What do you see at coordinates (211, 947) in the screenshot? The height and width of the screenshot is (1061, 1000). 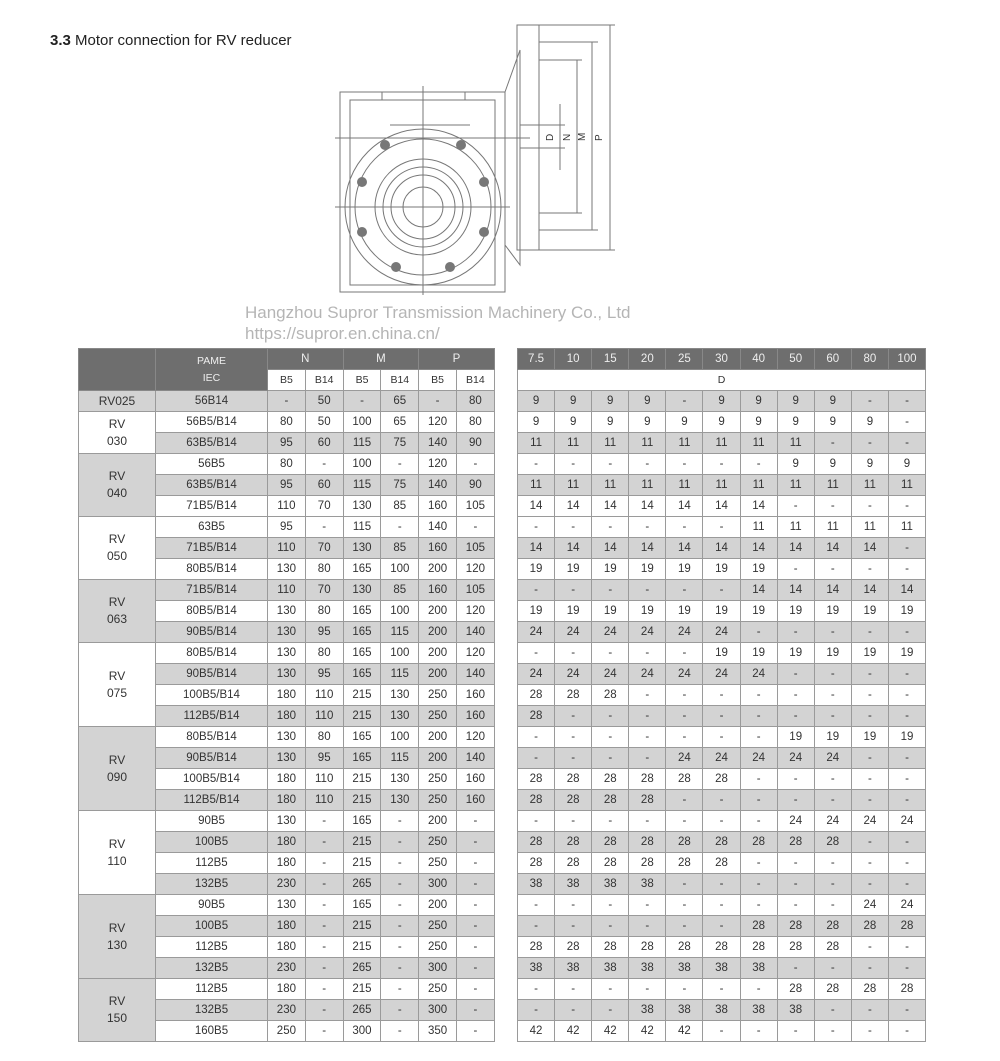 I see `iec-cell: 112B5` at bounding box center [211, 947].